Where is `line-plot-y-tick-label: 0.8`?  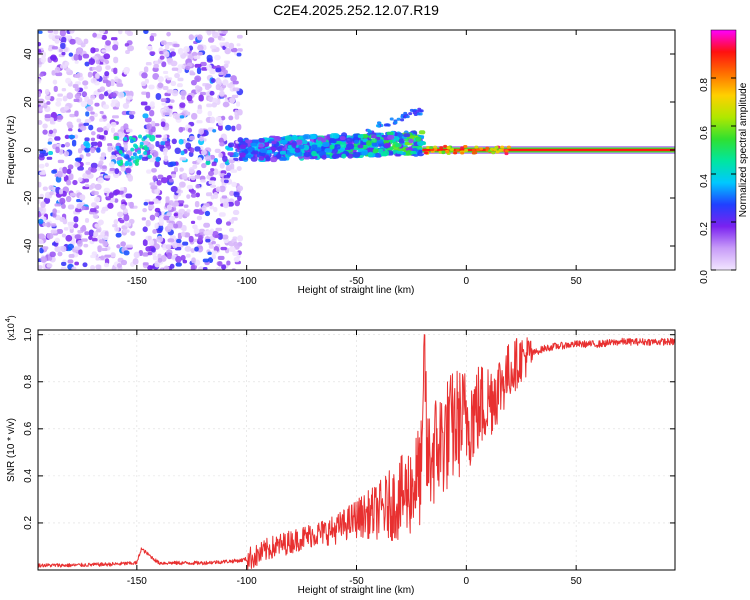
line-plot-y-tick-label: 0.8 is located at coordinates (28, 381).